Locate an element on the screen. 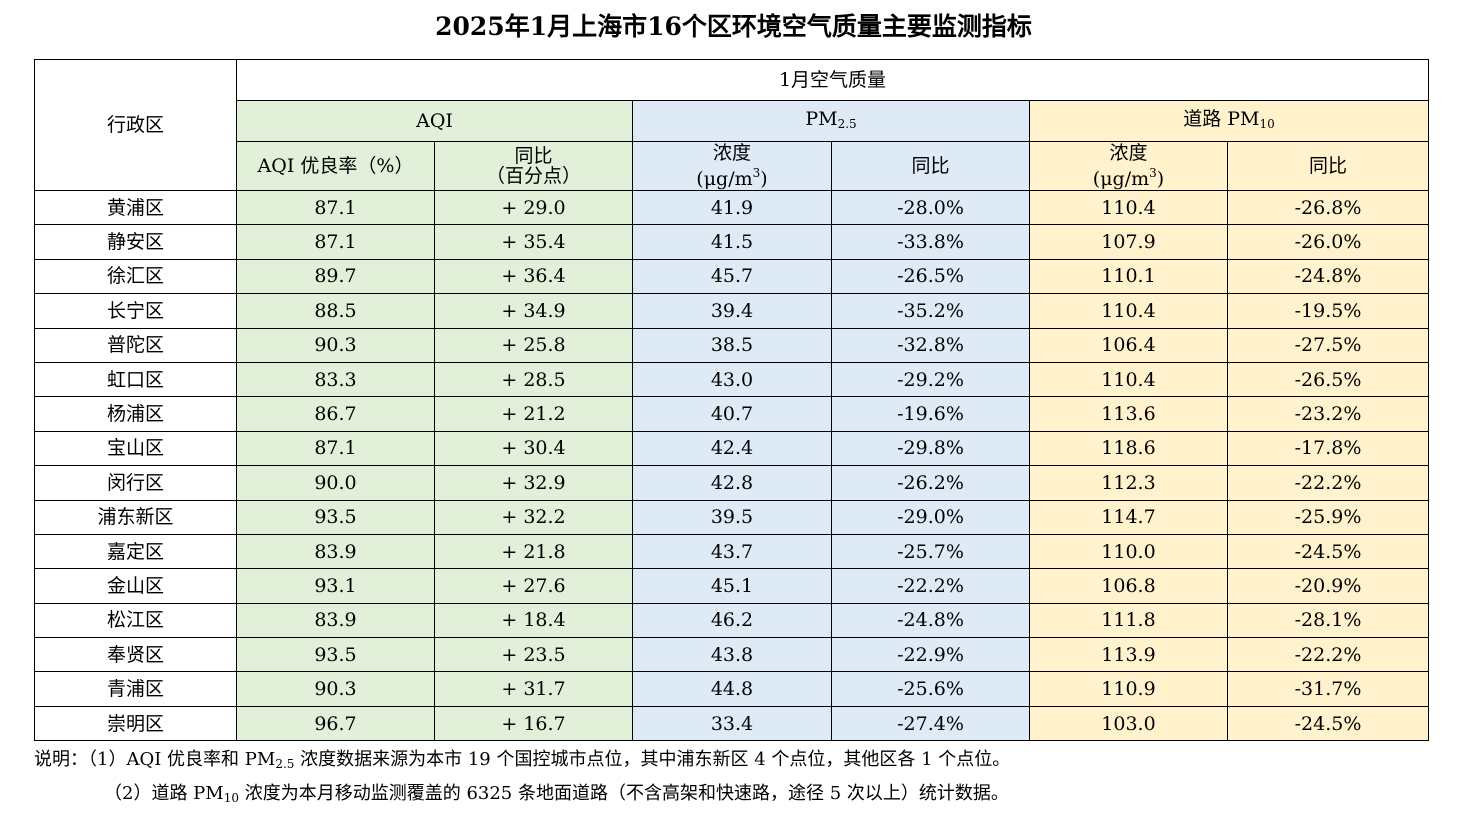  cell-pm10-yoy: -26.8% is located at coordinates (1328, 207).